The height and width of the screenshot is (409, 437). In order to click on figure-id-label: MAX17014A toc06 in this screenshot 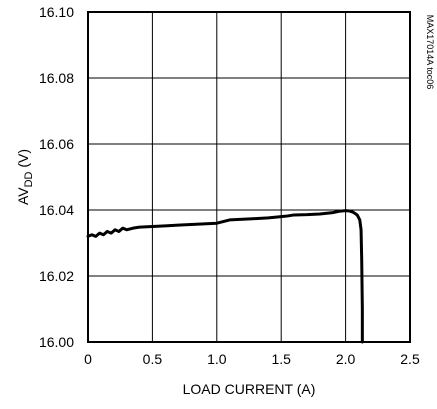, I will do `click(430, 52)`.